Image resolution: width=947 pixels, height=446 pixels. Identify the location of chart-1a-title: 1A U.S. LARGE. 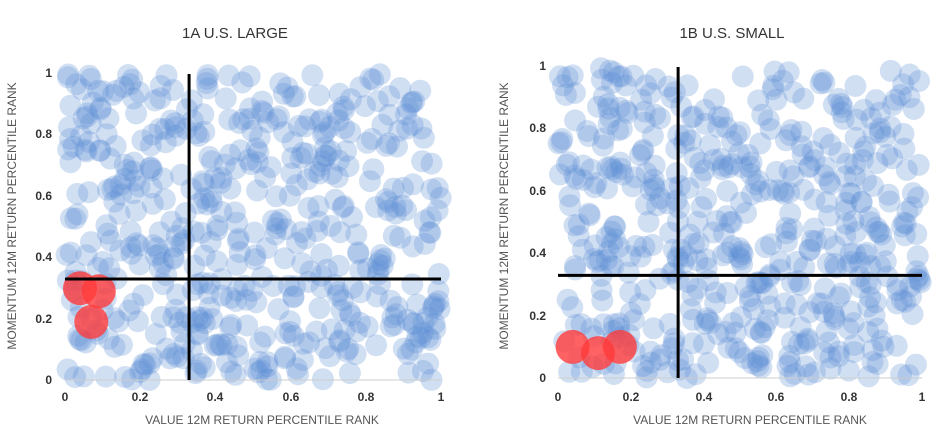
(235, 33).